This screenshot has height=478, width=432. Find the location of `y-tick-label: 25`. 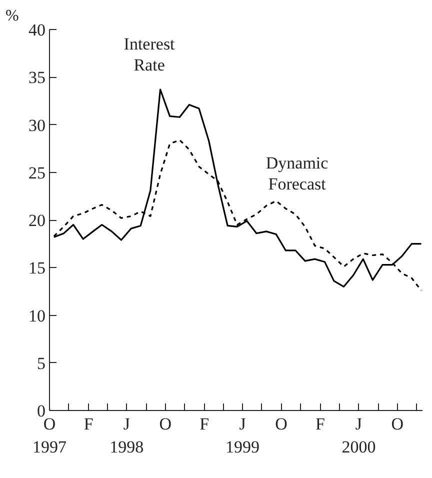

y-tick-label: 25 is located at coordinates (37, 172).